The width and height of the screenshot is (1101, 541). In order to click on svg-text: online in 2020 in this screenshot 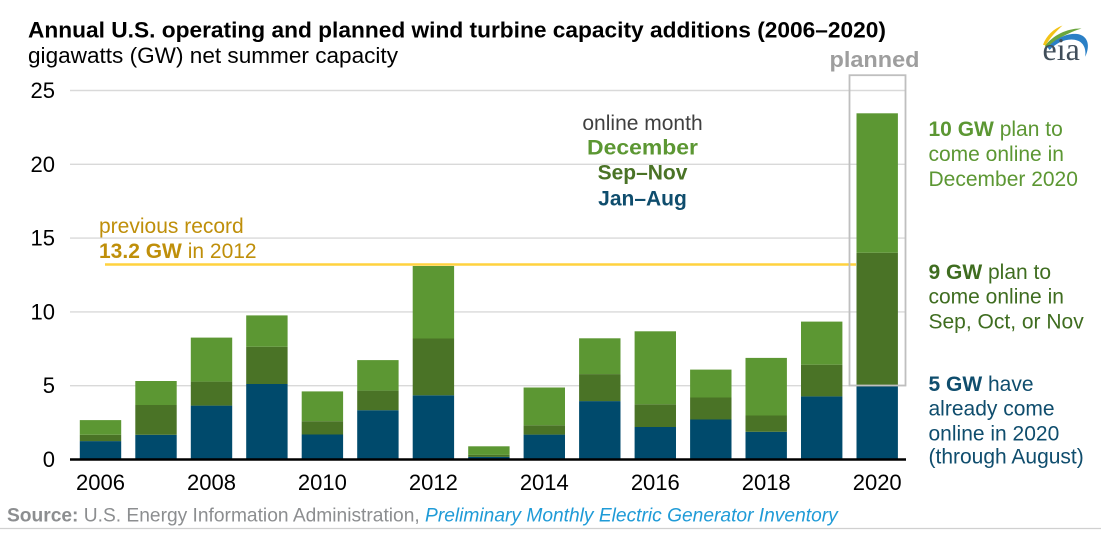, I will do `click(994, 433)`.